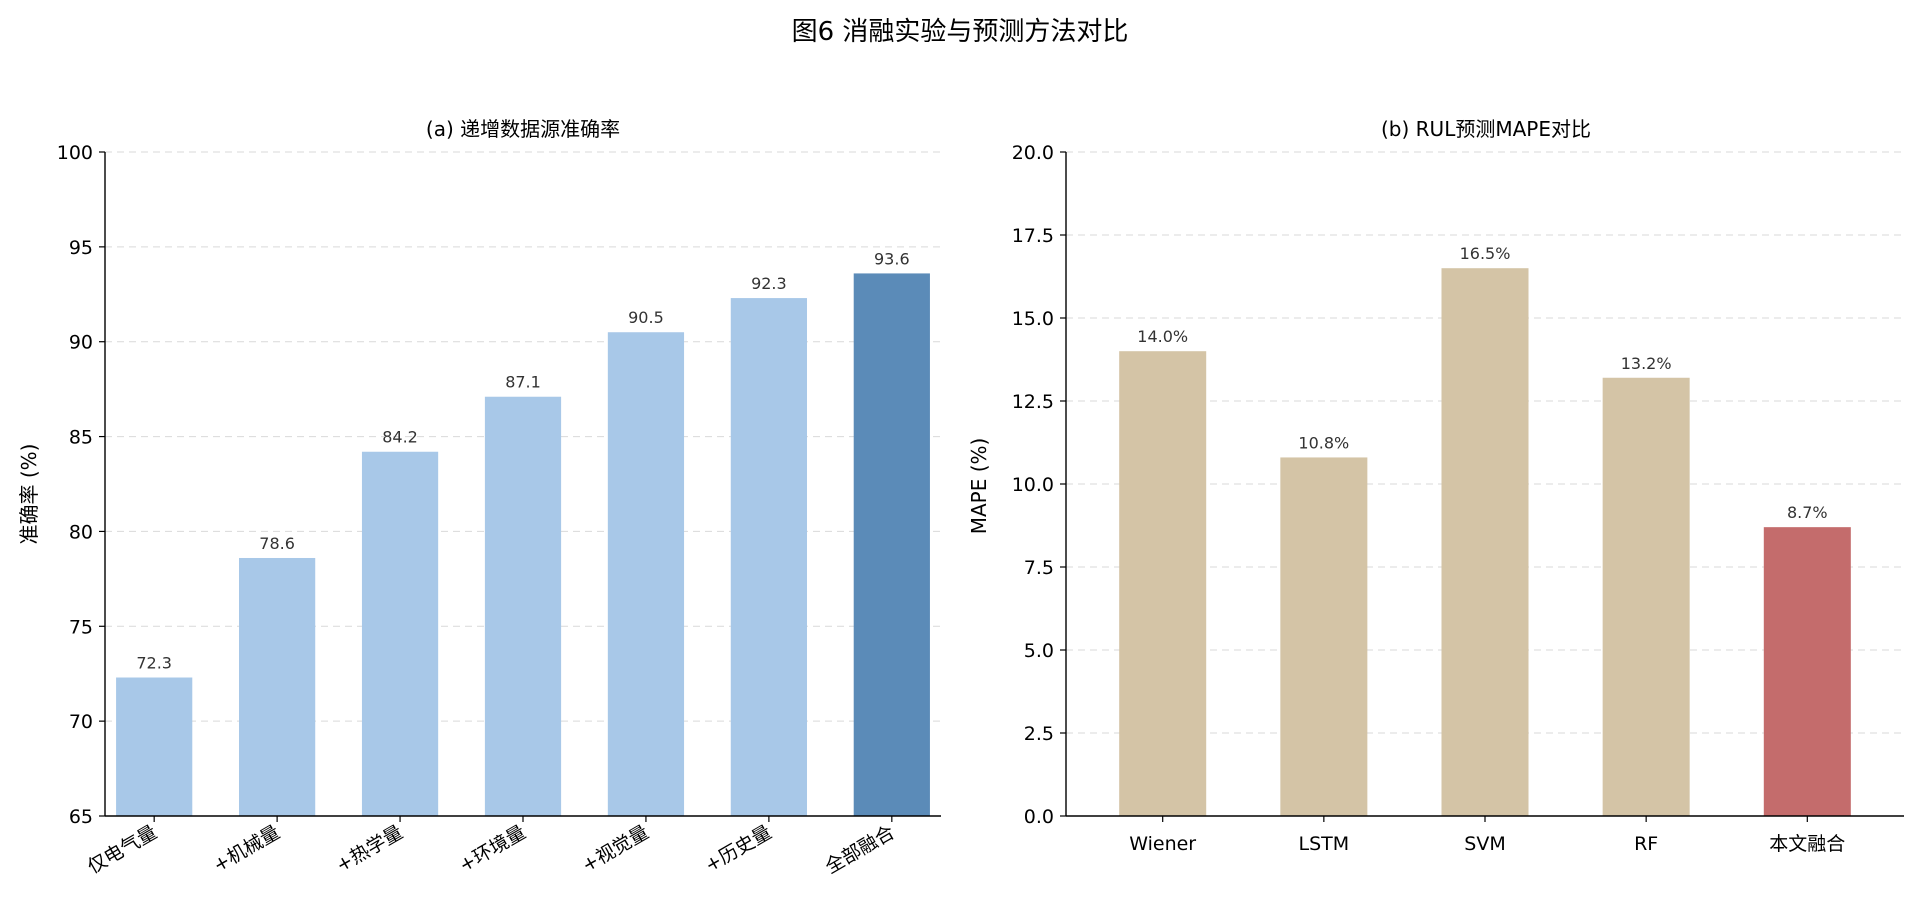  I want to click on panel-a-x-tick-label: +环境量, so click(492, 849).